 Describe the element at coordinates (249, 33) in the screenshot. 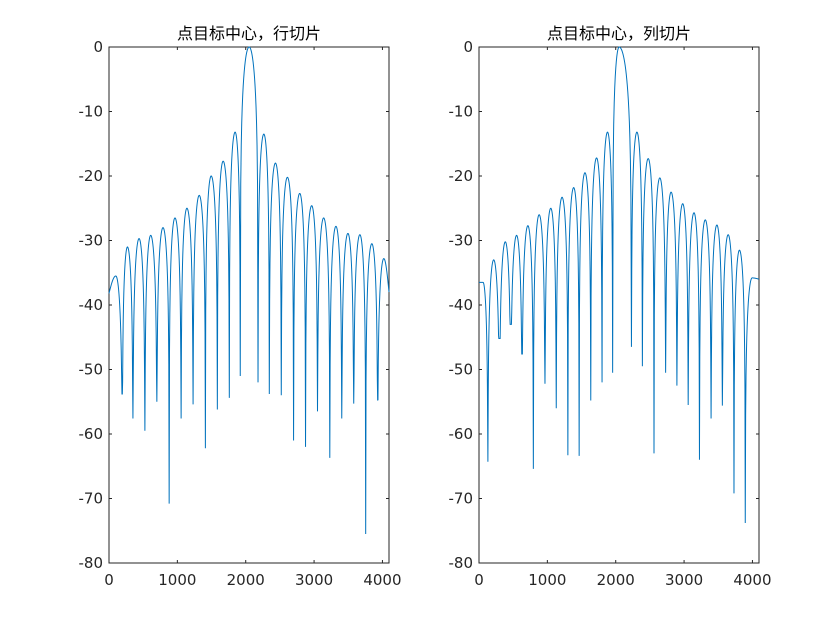

I see `left-chart-title: 点目标中心，行切片` at that location.